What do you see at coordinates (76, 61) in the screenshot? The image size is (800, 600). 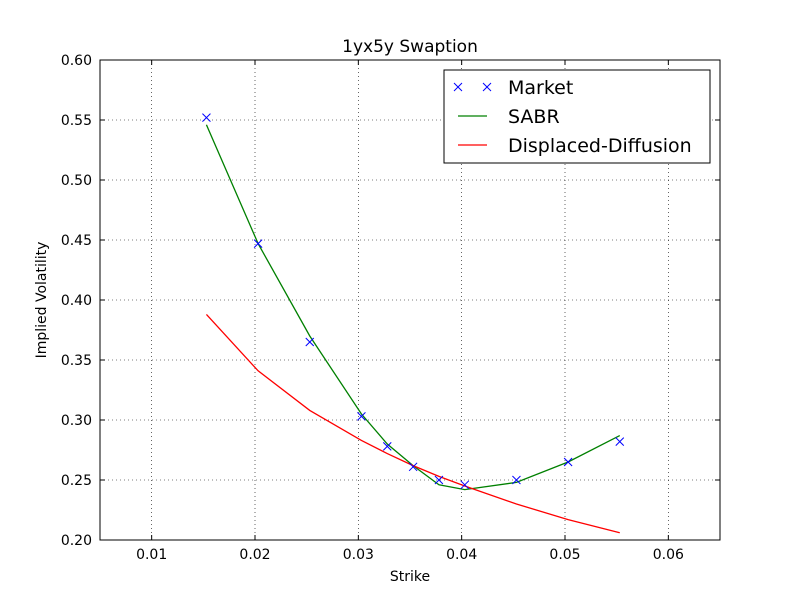 I see `y-tick-label: 0.60` at bounding box center [76, 61].